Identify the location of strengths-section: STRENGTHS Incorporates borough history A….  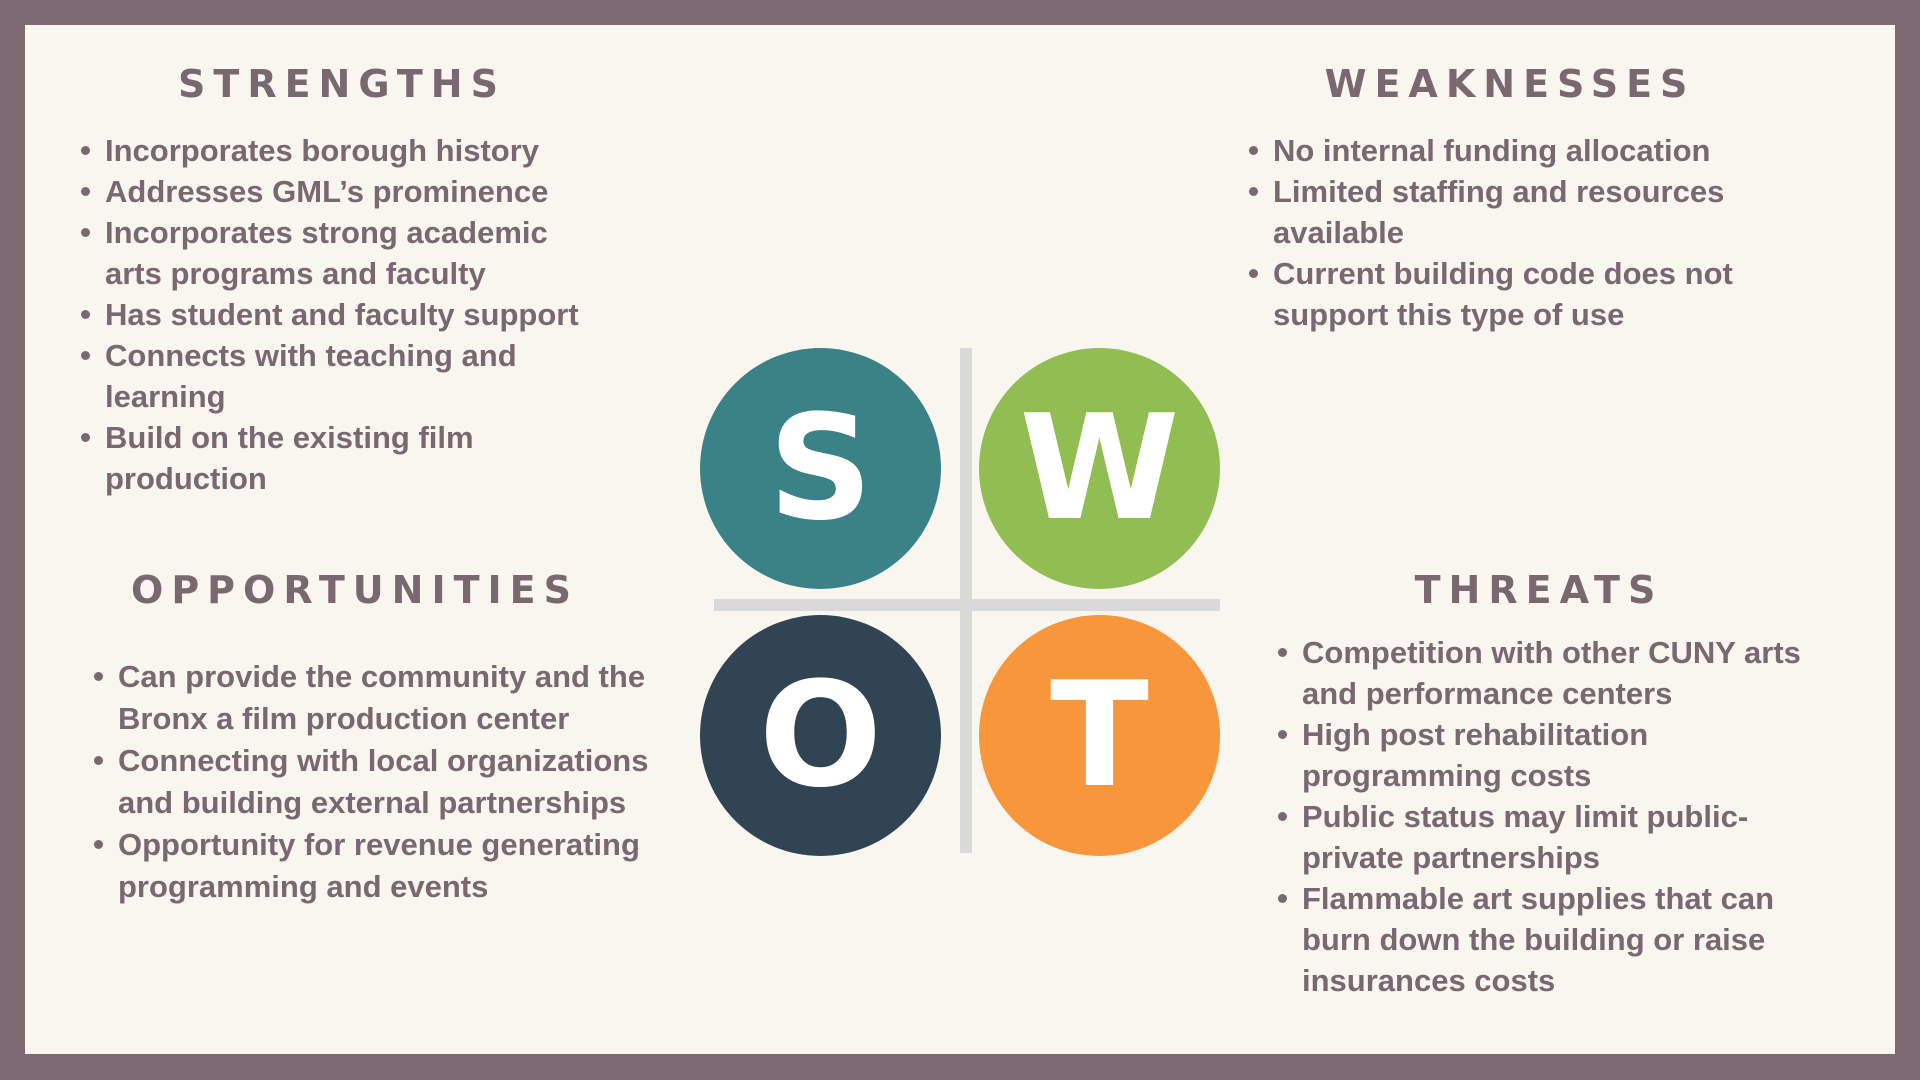
(357, 280).